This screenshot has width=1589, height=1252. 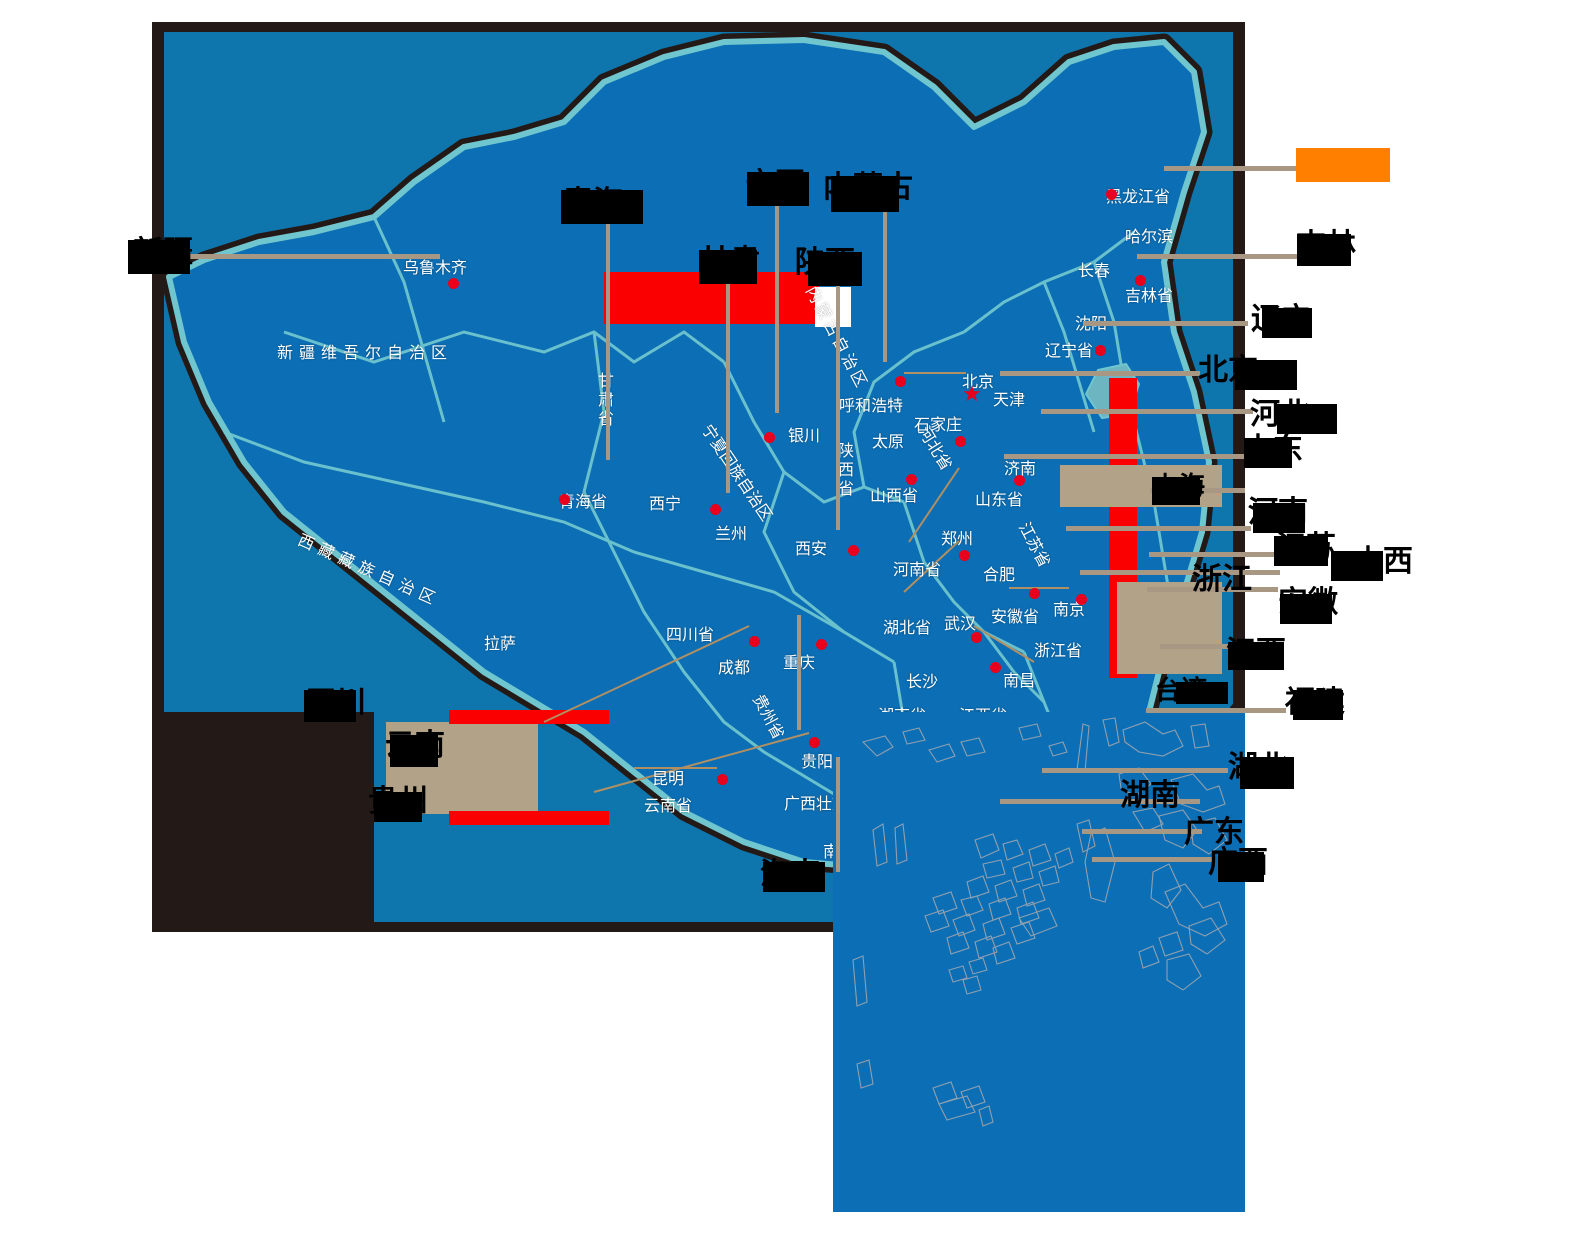 What do you see at coordinates (1256, 656) in the screenshot?
I see `redaction-jiangxi` at bounding box center [1256, 656].